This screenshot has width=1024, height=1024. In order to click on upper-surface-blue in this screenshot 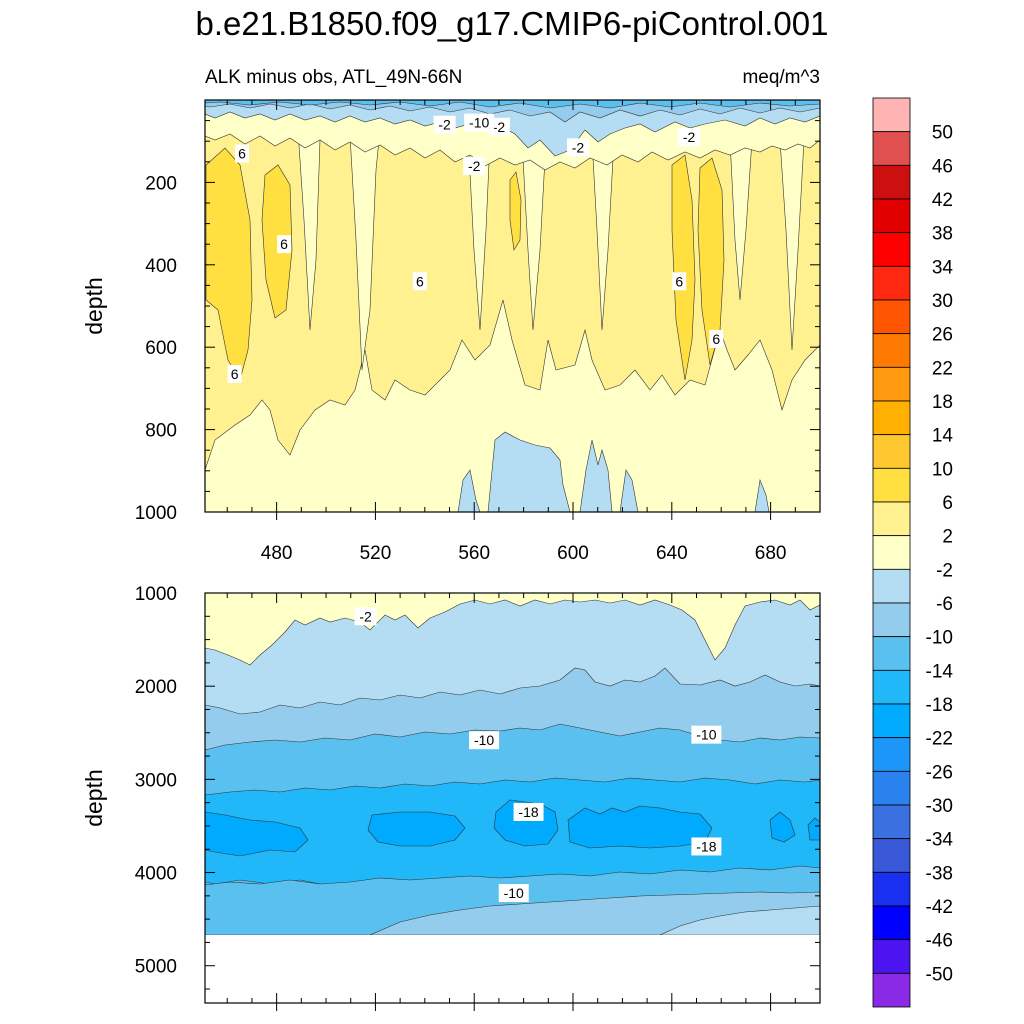, I will do `click(512, 128)`.